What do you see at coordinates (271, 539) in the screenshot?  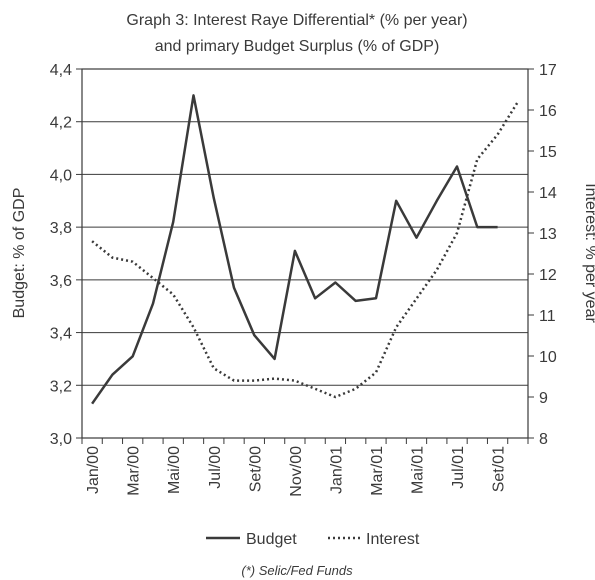 I see `legend-budget-label: Budget` at bounding box center [271, 539].